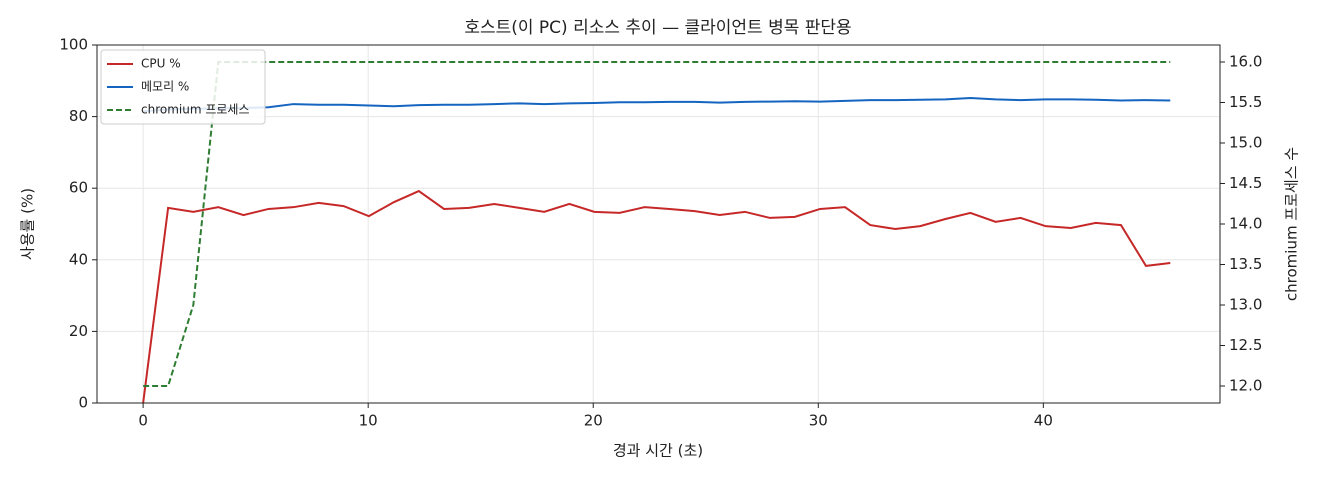  I want to click on legend-box, so click(183, 87).